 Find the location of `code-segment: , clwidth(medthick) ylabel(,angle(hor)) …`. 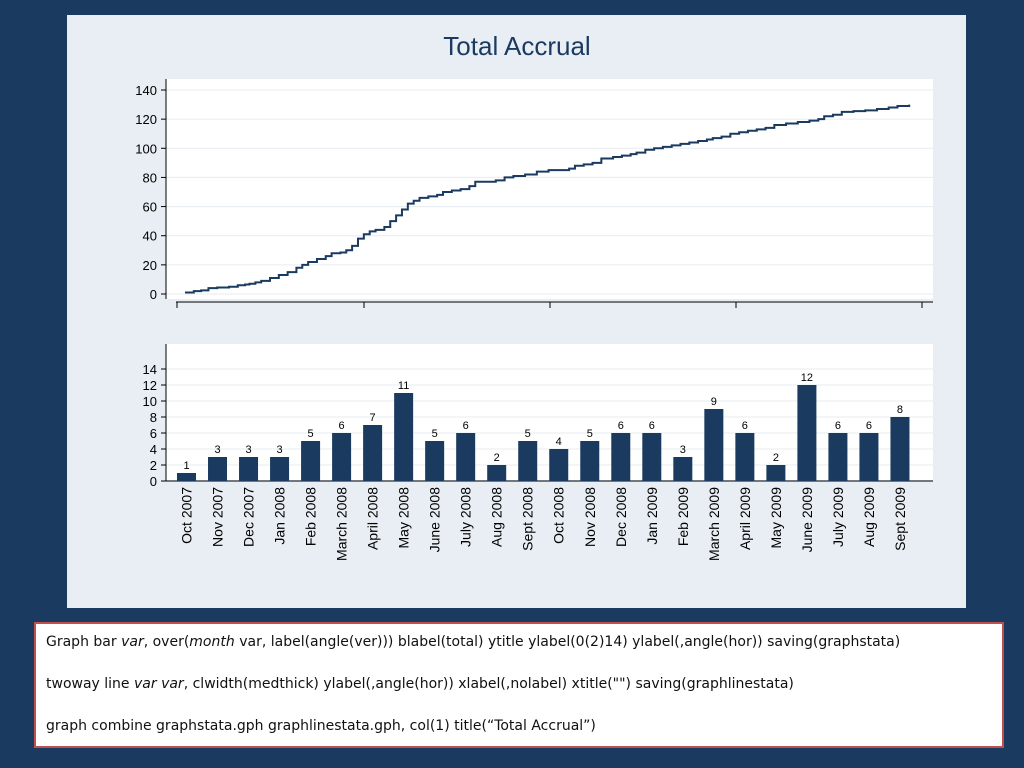

code-segment: , clwidth(medthick) ylabel(,angle(hor)) … is located at coordinates (488, 684).